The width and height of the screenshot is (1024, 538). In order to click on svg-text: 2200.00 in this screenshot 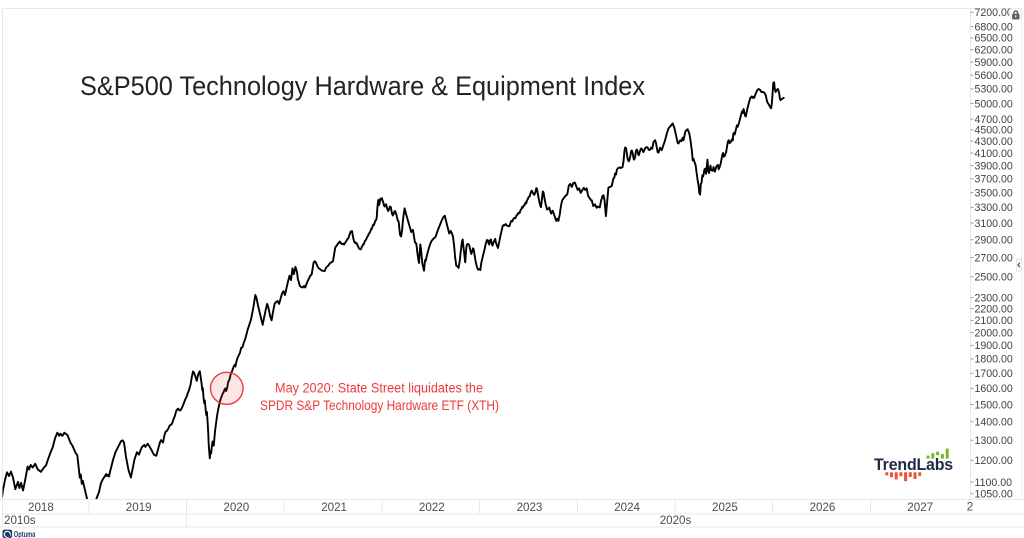, I will do `click(994, 310)`.